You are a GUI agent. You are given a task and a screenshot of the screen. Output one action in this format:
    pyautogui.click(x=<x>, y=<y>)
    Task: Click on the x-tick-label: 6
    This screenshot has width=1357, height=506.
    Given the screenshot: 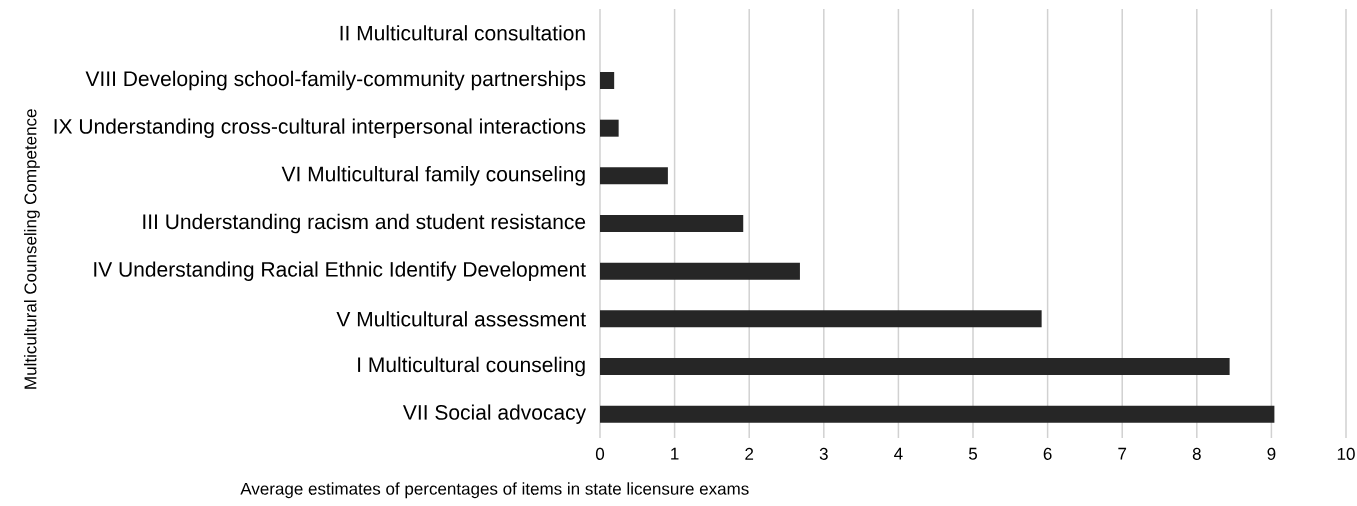 What is the action you would take?
    pyautogui.click(x=1047, y=453)
    